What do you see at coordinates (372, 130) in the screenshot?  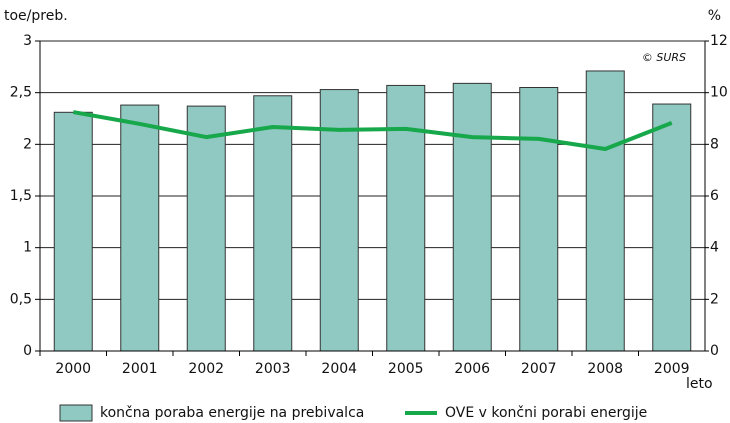 I see `line` at bounding box center [372, 130].